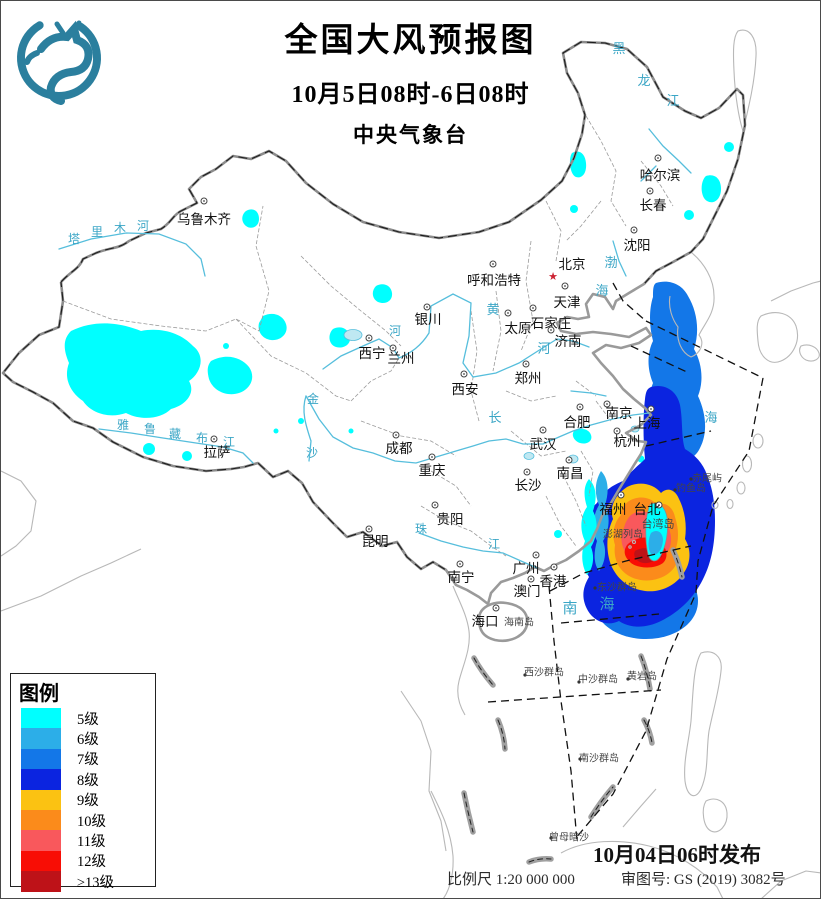 This screenshot has width=821, height=899. I want to click on water-label: 黄, so click(492, 309).